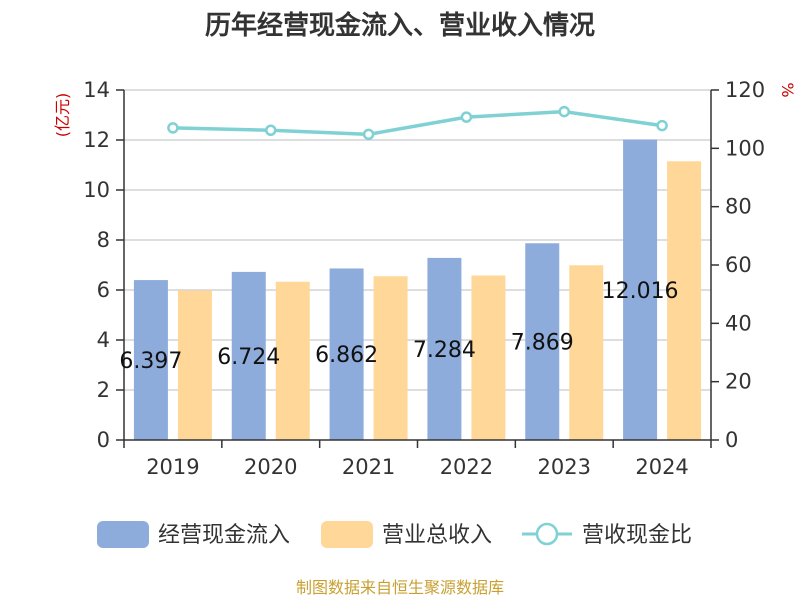  I want to click on x-tick-label: 2020, so click(270, 467).